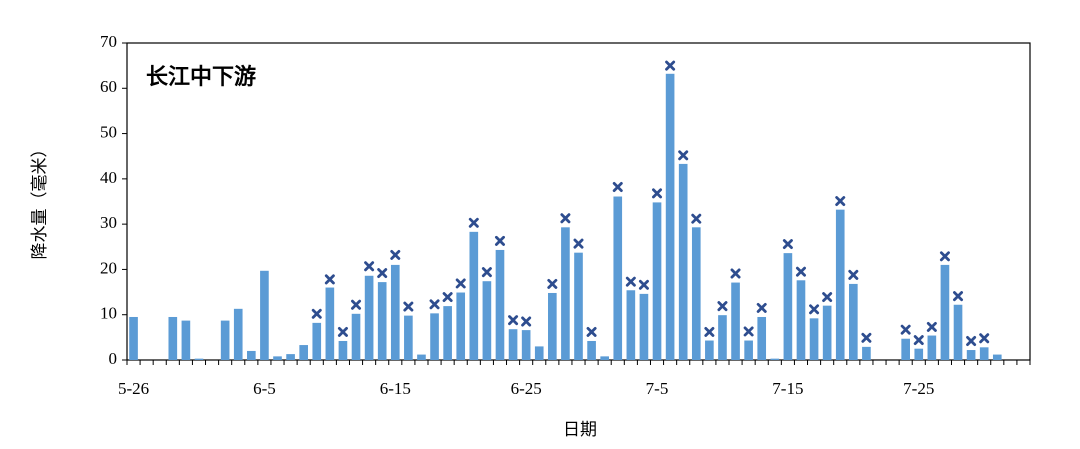 The height and width of the screenshot is (449, 1080). What do you see at coordinates (108, 267) in the screenshot?
I see `y-tick-label: 20` at bounding box center [108, 267].